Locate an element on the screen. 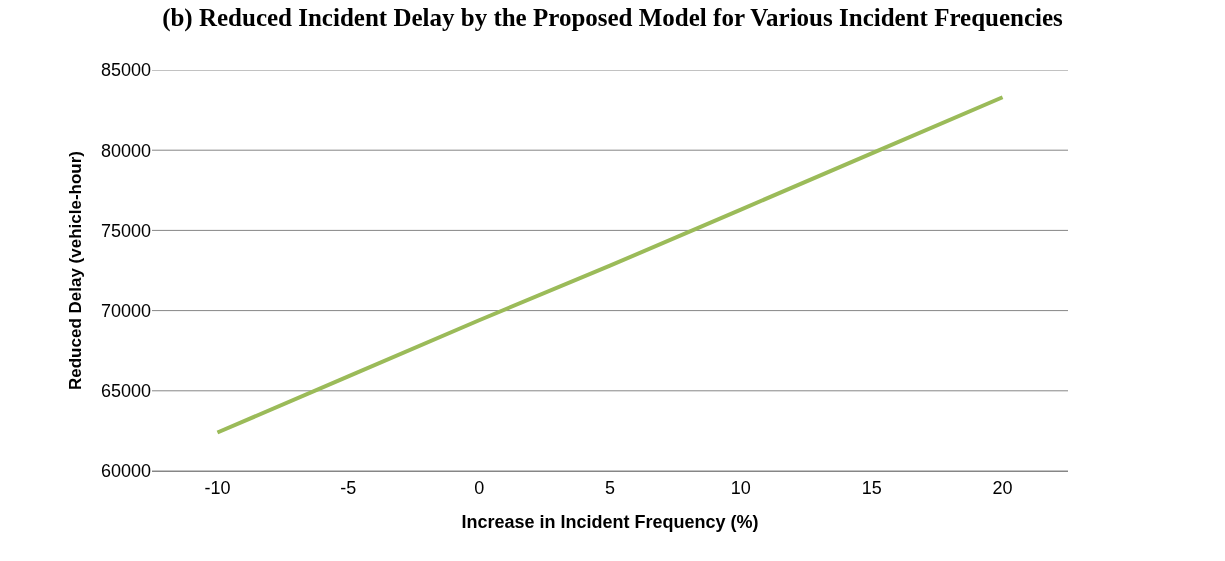 This screenshot has width=1225, height=561. x-axis-title: Increase in Incident Frequency (%) is located at coordinates (610, 521).